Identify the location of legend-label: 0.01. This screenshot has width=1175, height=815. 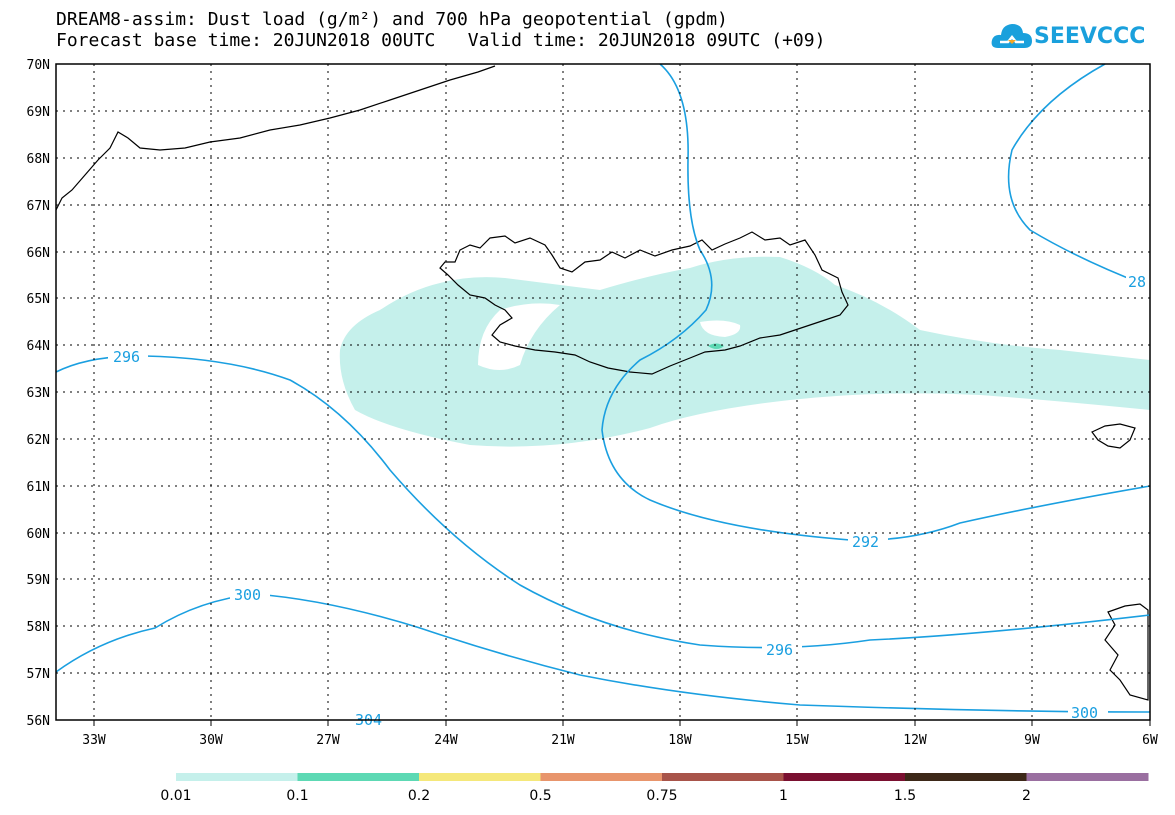
(175, 796).